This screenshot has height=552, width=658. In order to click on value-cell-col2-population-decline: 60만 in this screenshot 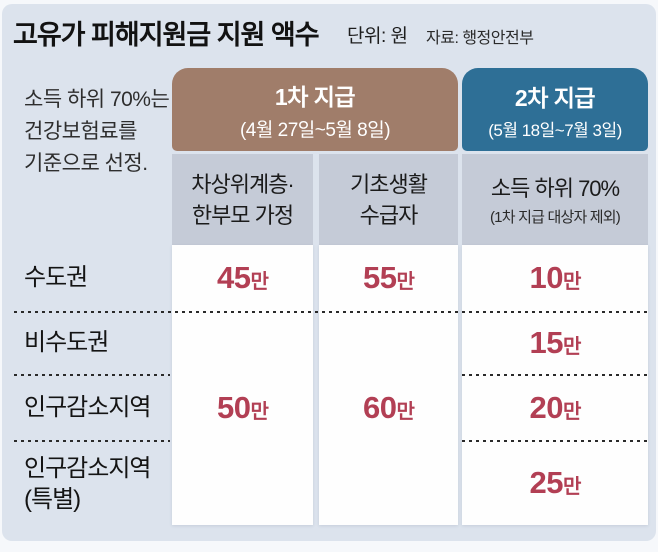, I will do `click(388, 411)`.